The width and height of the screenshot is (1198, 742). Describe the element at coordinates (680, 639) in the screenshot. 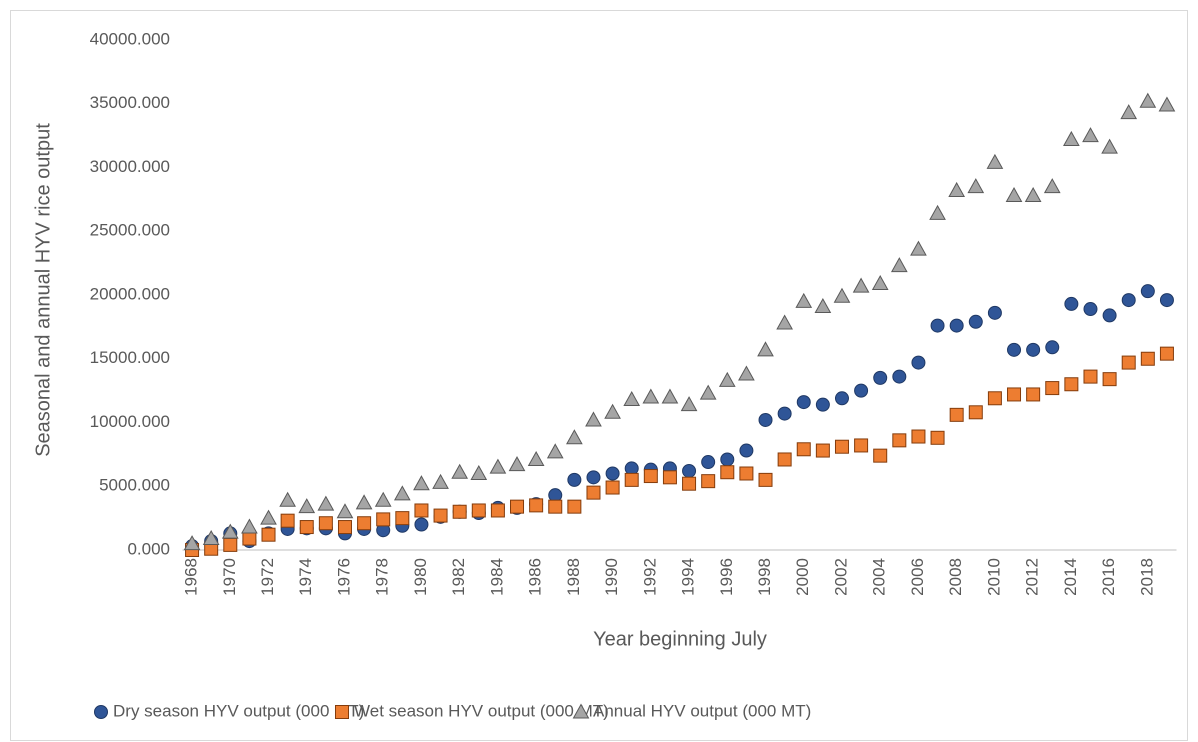

I see `x-axis-title: Year beginning July` at that location.